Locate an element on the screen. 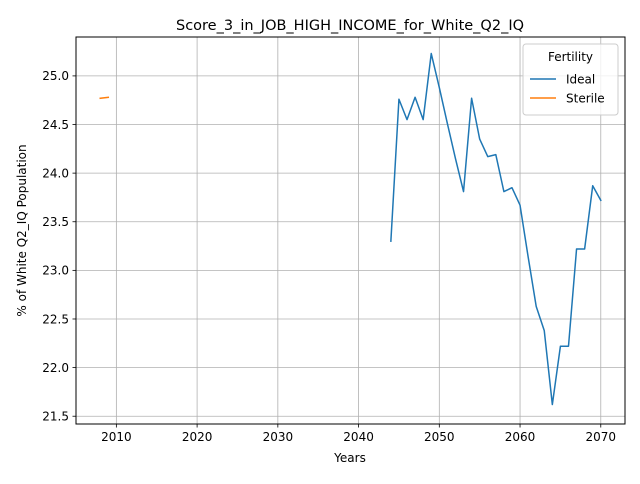  y-axis-label: % of White Q2_IQ Population is located at coordinates (22, 230).